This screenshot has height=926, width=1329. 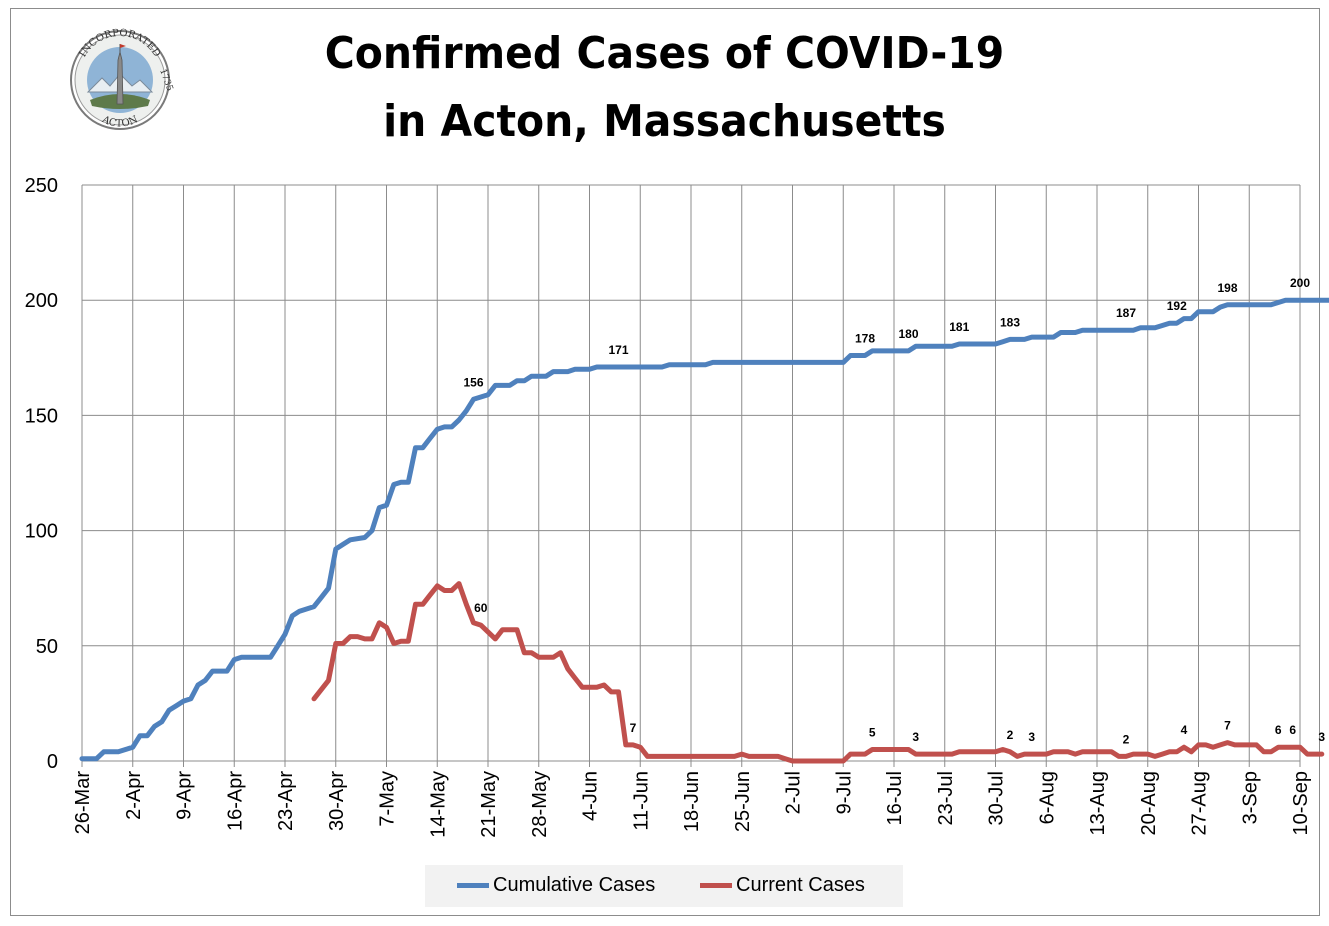 What do you see at coordinates (481, 608) in the screenshot?
I see `current-data-label: 60` at bounding box center [481, 608].